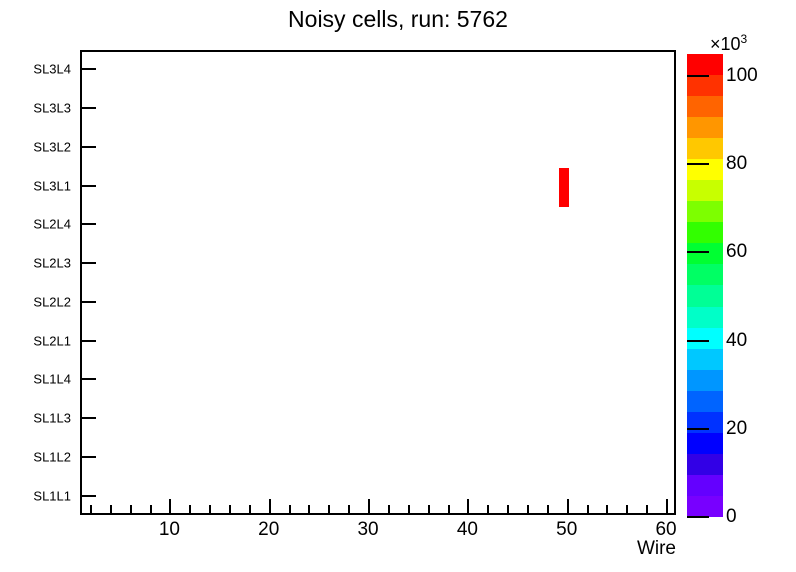 This screenshot has height=572, width=796. What do you see at coordinates (742, 76) in the screenshot?
I see `colorbar-tick-label: 100` at bounding box center [742, 76].